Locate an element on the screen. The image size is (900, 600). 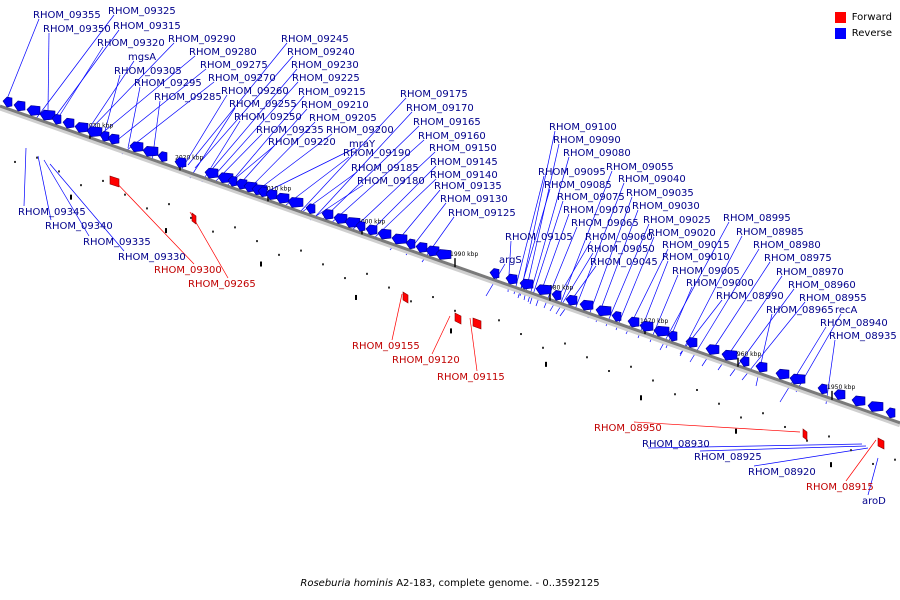
reverse-gene-label: RHOM_08995 is located at coordinates (757, 218).